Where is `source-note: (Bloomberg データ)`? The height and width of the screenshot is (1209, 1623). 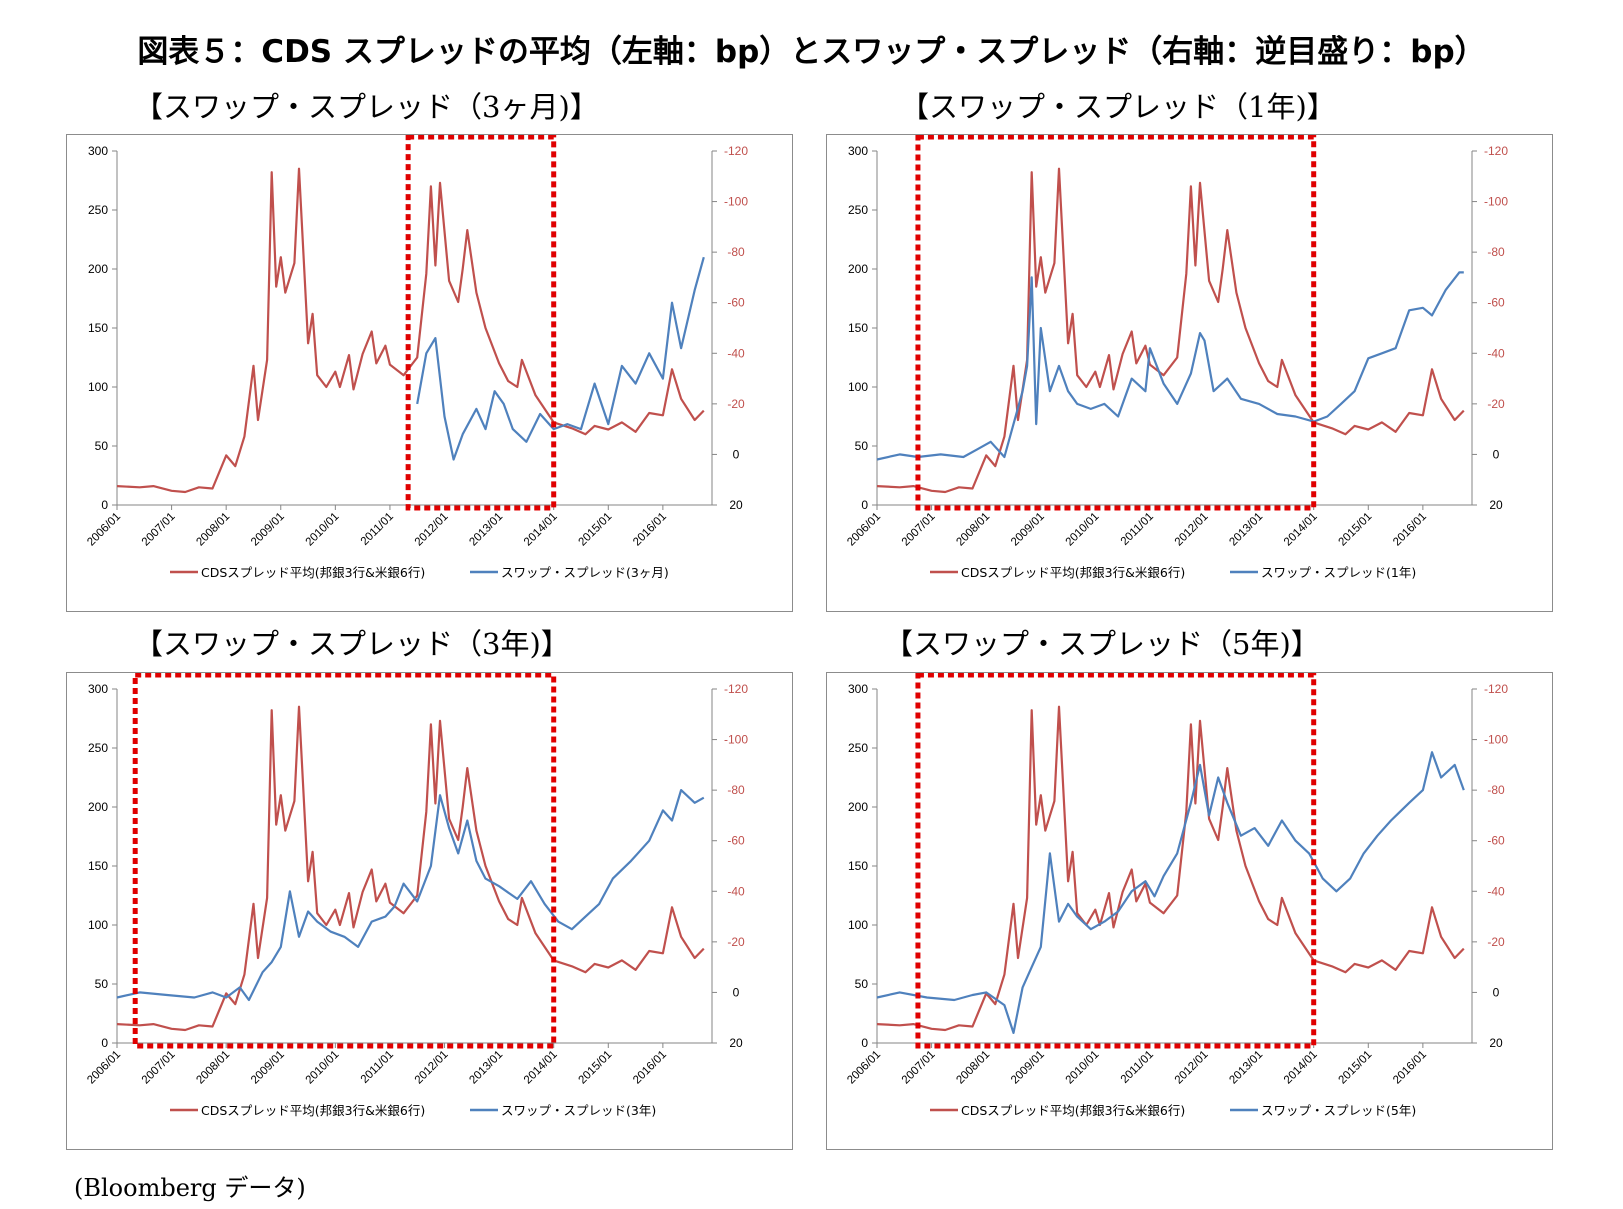
source-note: (Bloomberg データ) is located at coordinates (190, 1188).